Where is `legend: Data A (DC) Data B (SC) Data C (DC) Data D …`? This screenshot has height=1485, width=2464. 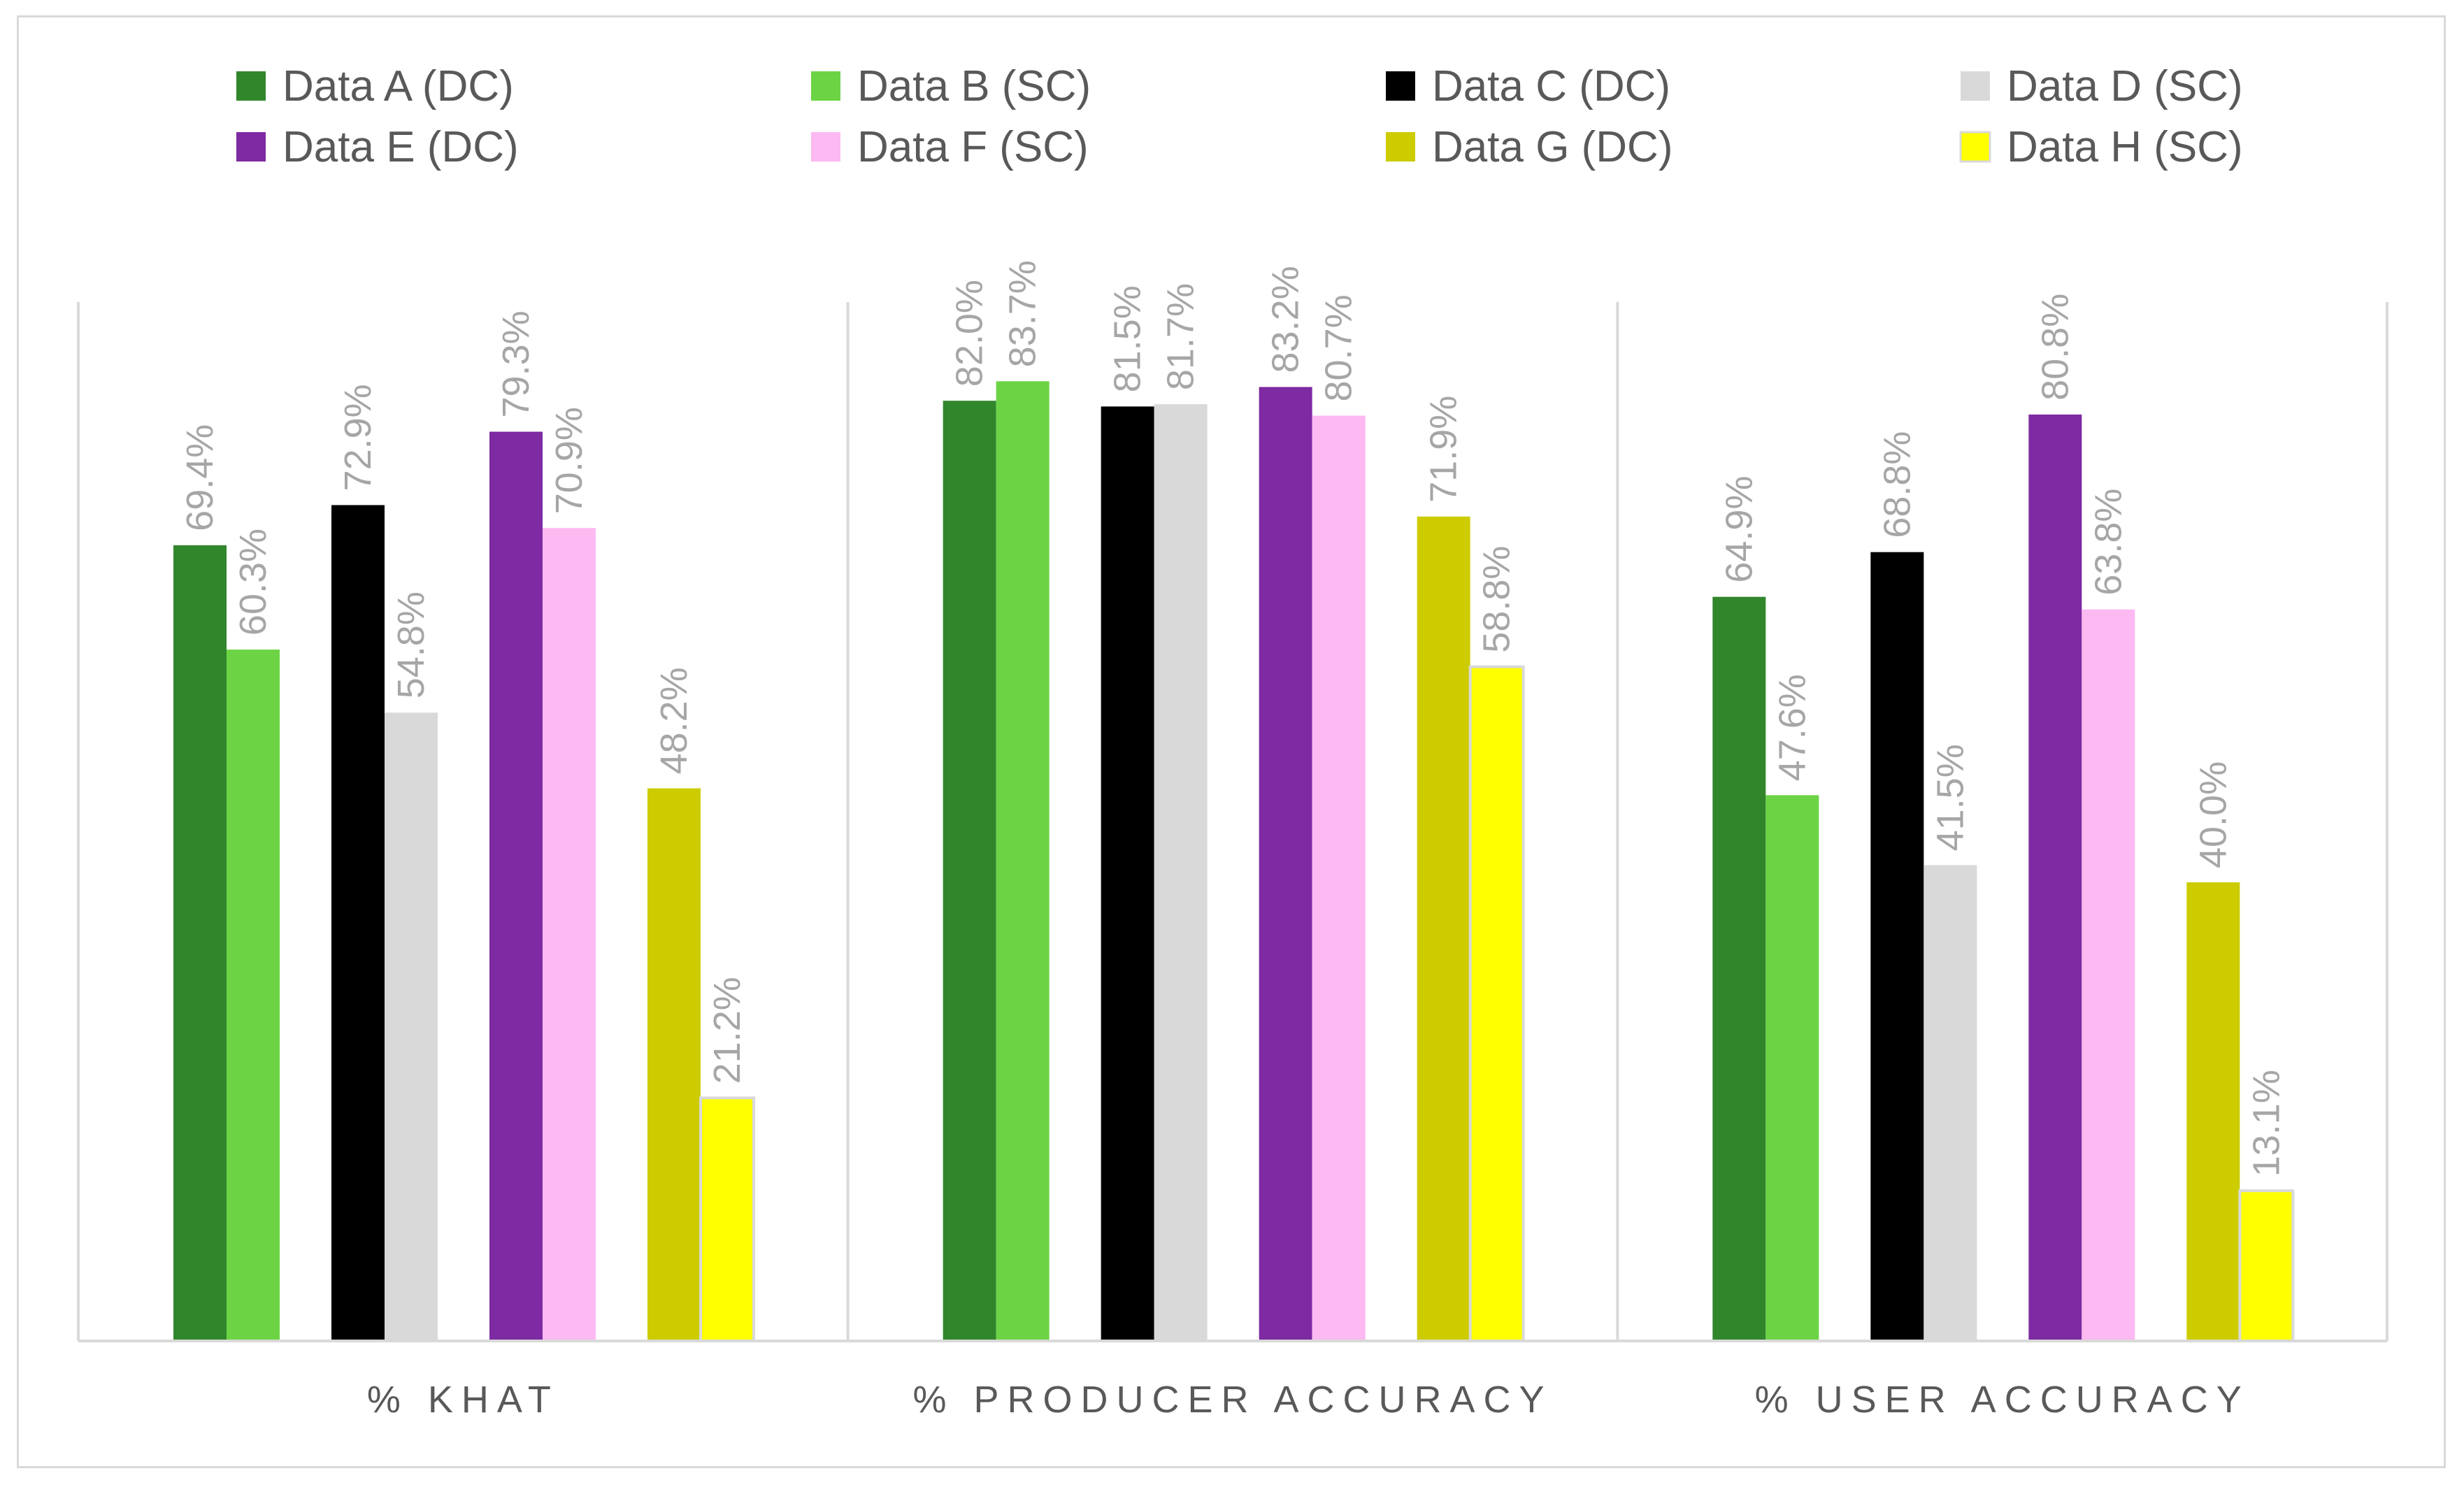 legend: Data A (DC) Data B (SC) Data C (DC) Data D … is located at coordinates (1239, 117).